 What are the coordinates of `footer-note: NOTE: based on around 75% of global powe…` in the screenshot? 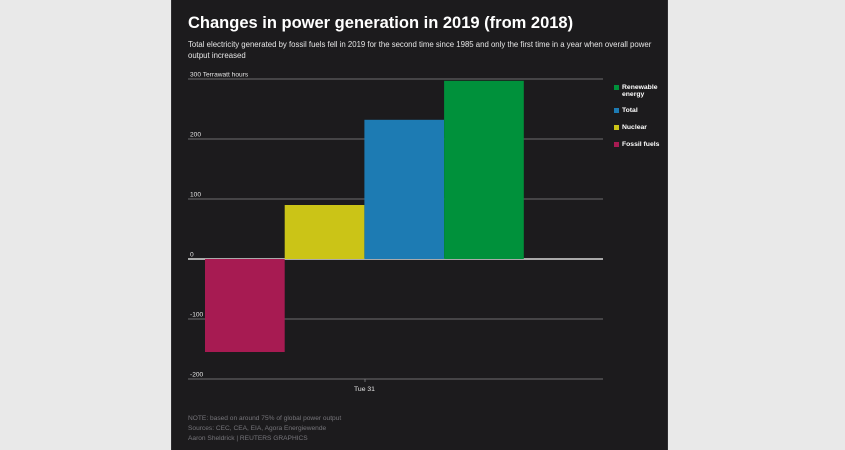 It's located at (265, 418).